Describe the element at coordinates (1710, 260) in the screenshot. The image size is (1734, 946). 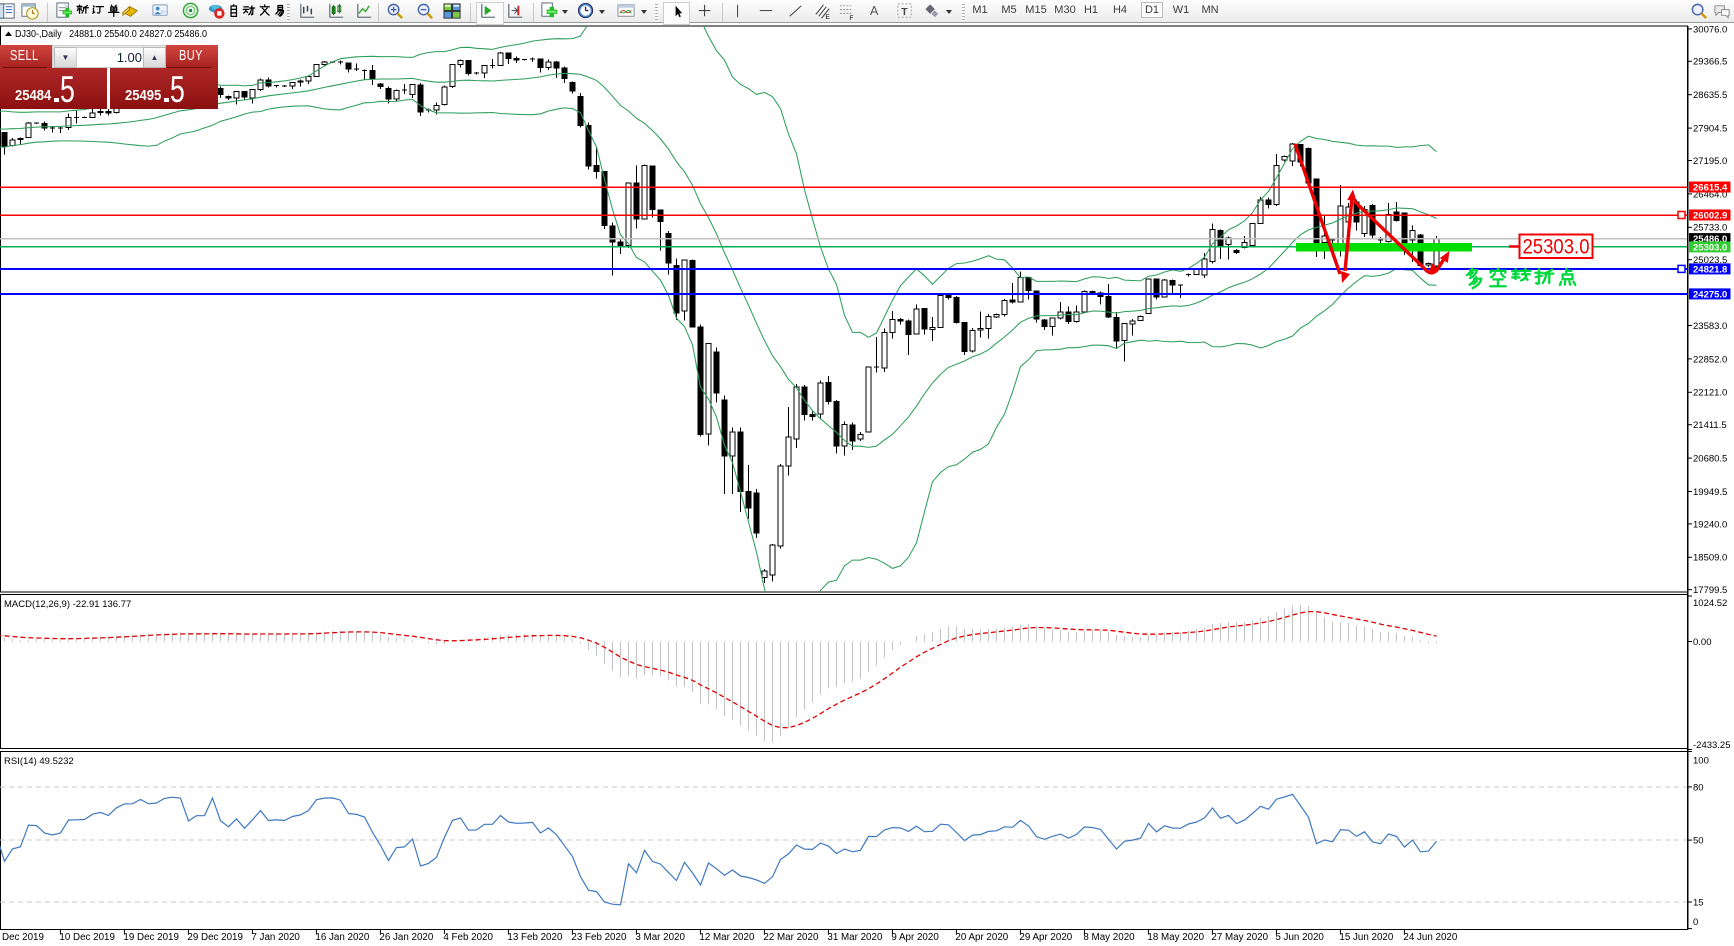
I see `svg-text: 25023.5` at that location.